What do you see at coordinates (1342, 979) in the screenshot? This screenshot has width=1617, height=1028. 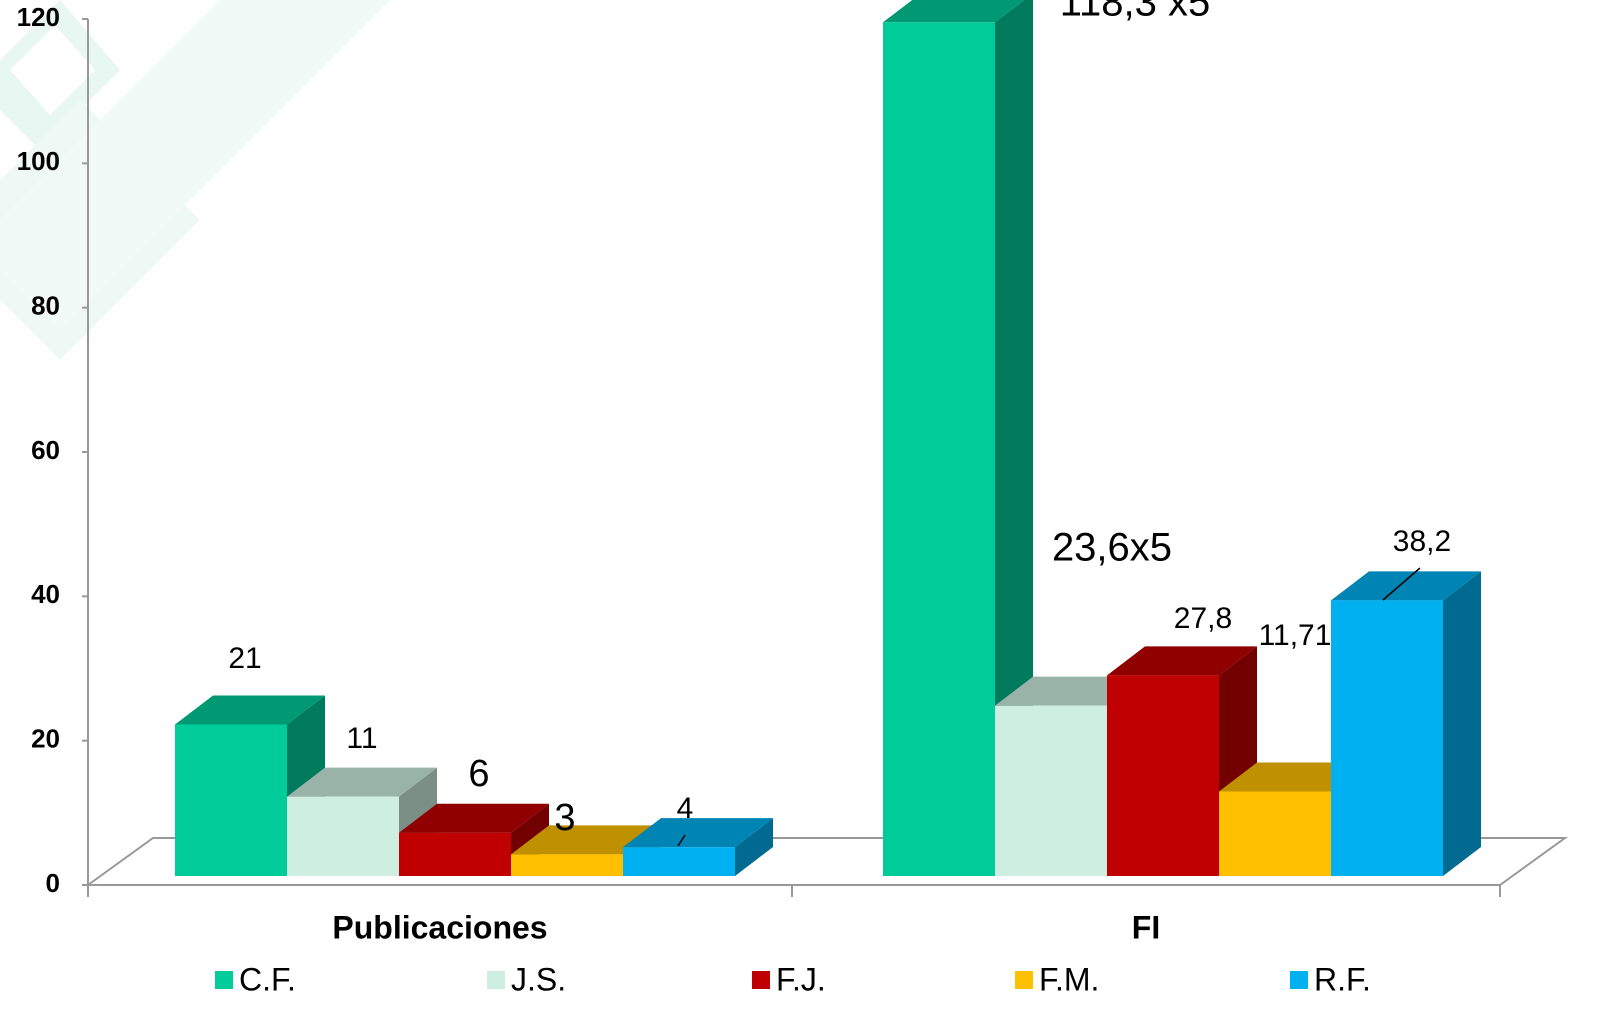 I see `legend-label: R.F.` at bounding box center [1342, 979].